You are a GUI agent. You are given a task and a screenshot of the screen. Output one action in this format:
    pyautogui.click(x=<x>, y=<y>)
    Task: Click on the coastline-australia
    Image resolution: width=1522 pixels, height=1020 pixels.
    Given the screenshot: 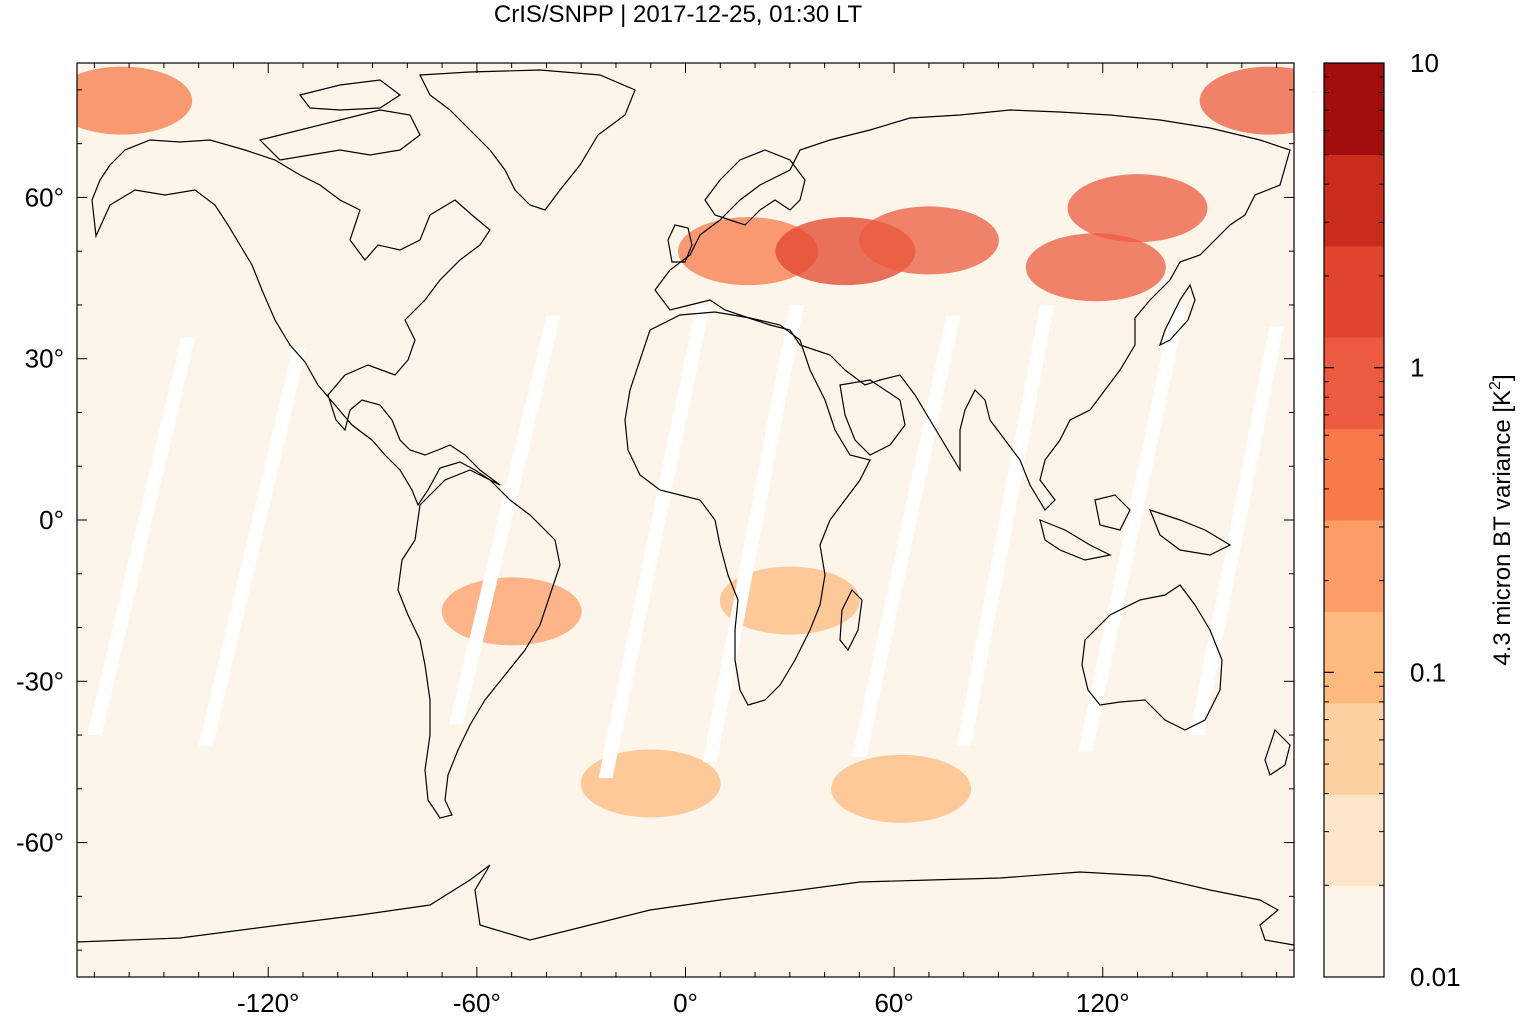 What is the action you would take?
    pyautogui.click(x=1152, y=657)
    